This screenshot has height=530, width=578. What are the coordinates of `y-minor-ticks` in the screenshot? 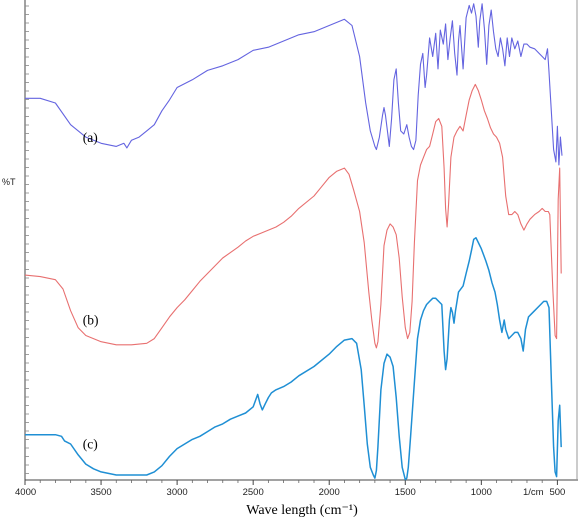 It's located at (27, 239).